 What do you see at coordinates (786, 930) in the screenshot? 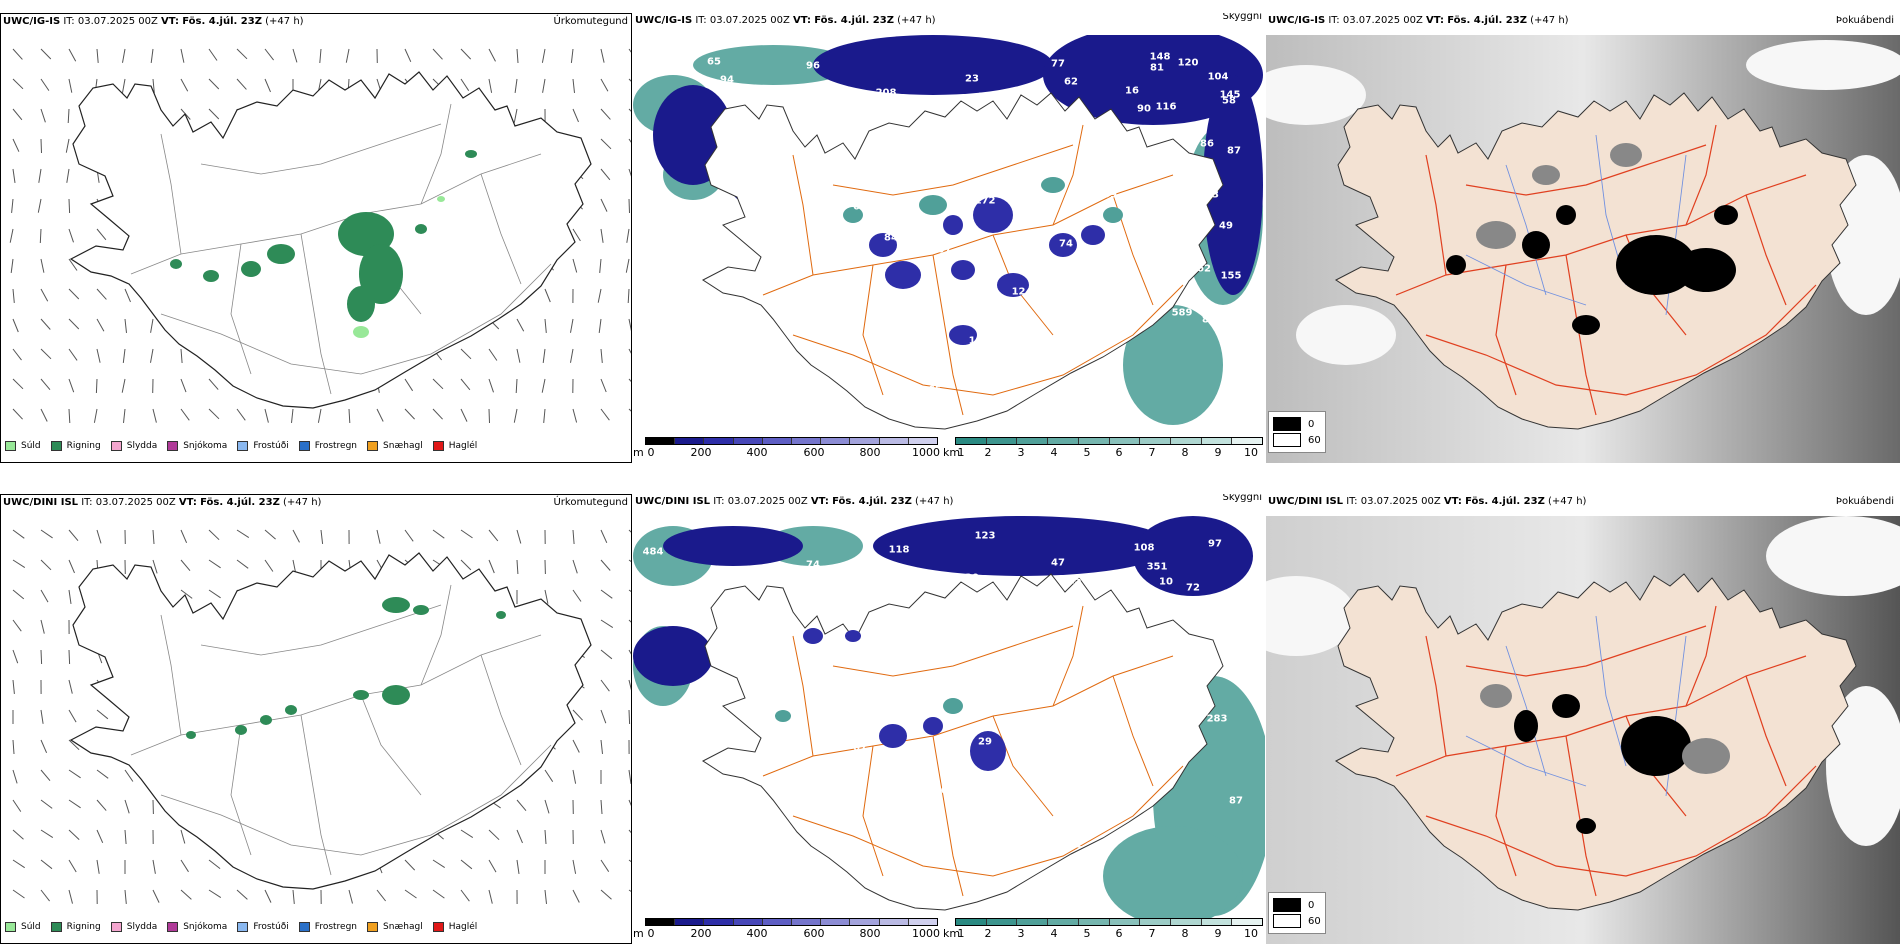
I see `cloud-base-colorbar: m 0 200 400 600 800 1000` at bounding box center [786, 930].